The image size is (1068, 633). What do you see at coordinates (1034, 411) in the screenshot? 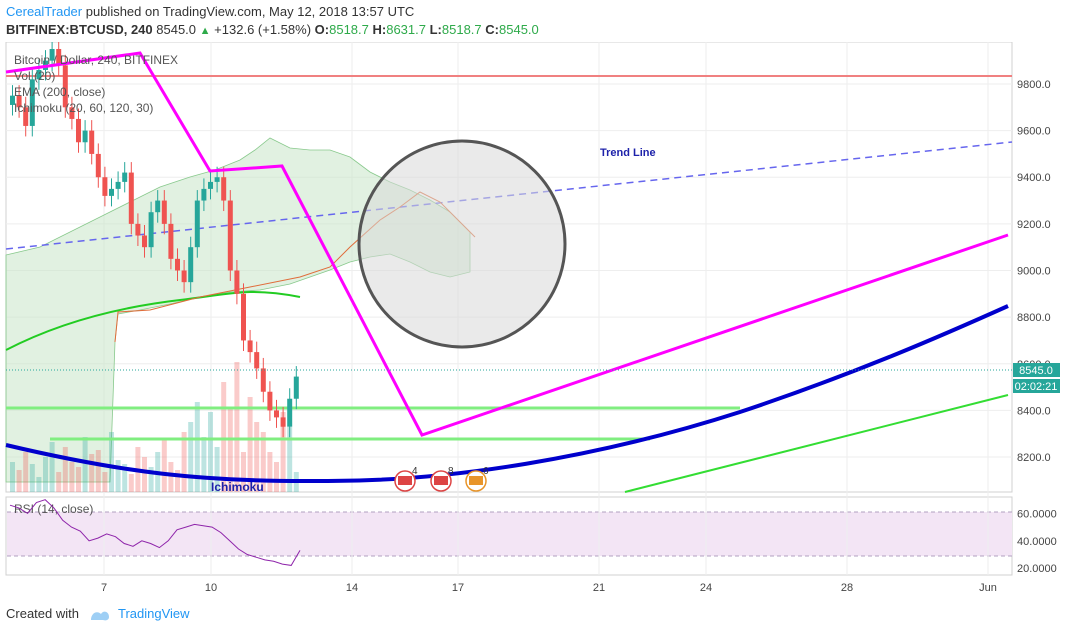
I see `price-tick: 8400.0` at bounding box center [1034, 411].